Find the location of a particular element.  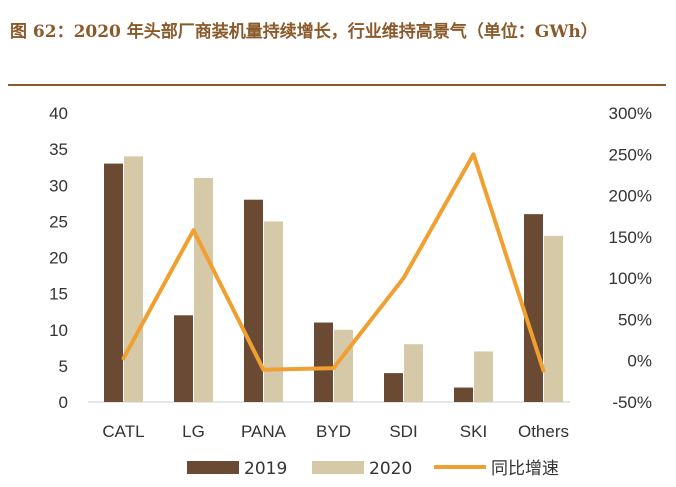

left-tick-label: 0 is located at coordinates (63, 402).